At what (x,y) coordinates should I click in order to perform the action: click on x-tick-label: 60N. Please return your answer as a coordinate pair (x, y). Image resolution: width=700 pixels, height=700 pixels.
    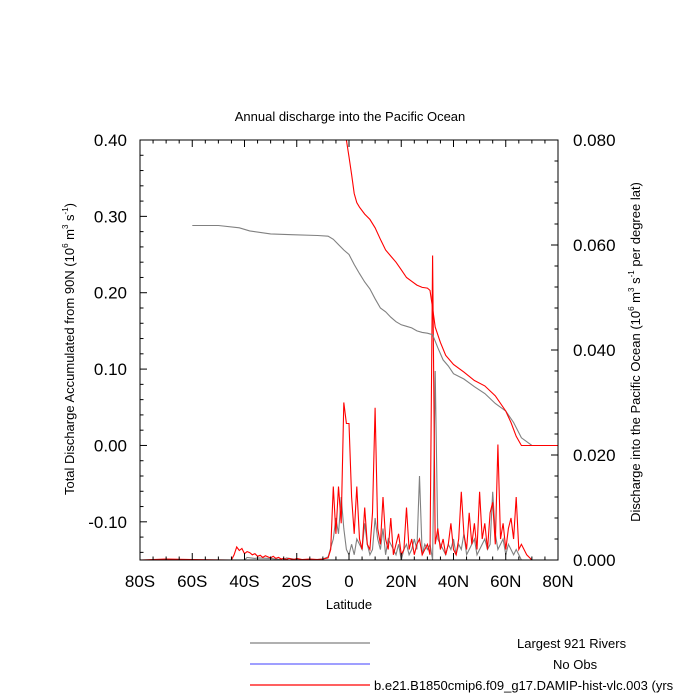
    Looking at the image, I should click on (505, 581).